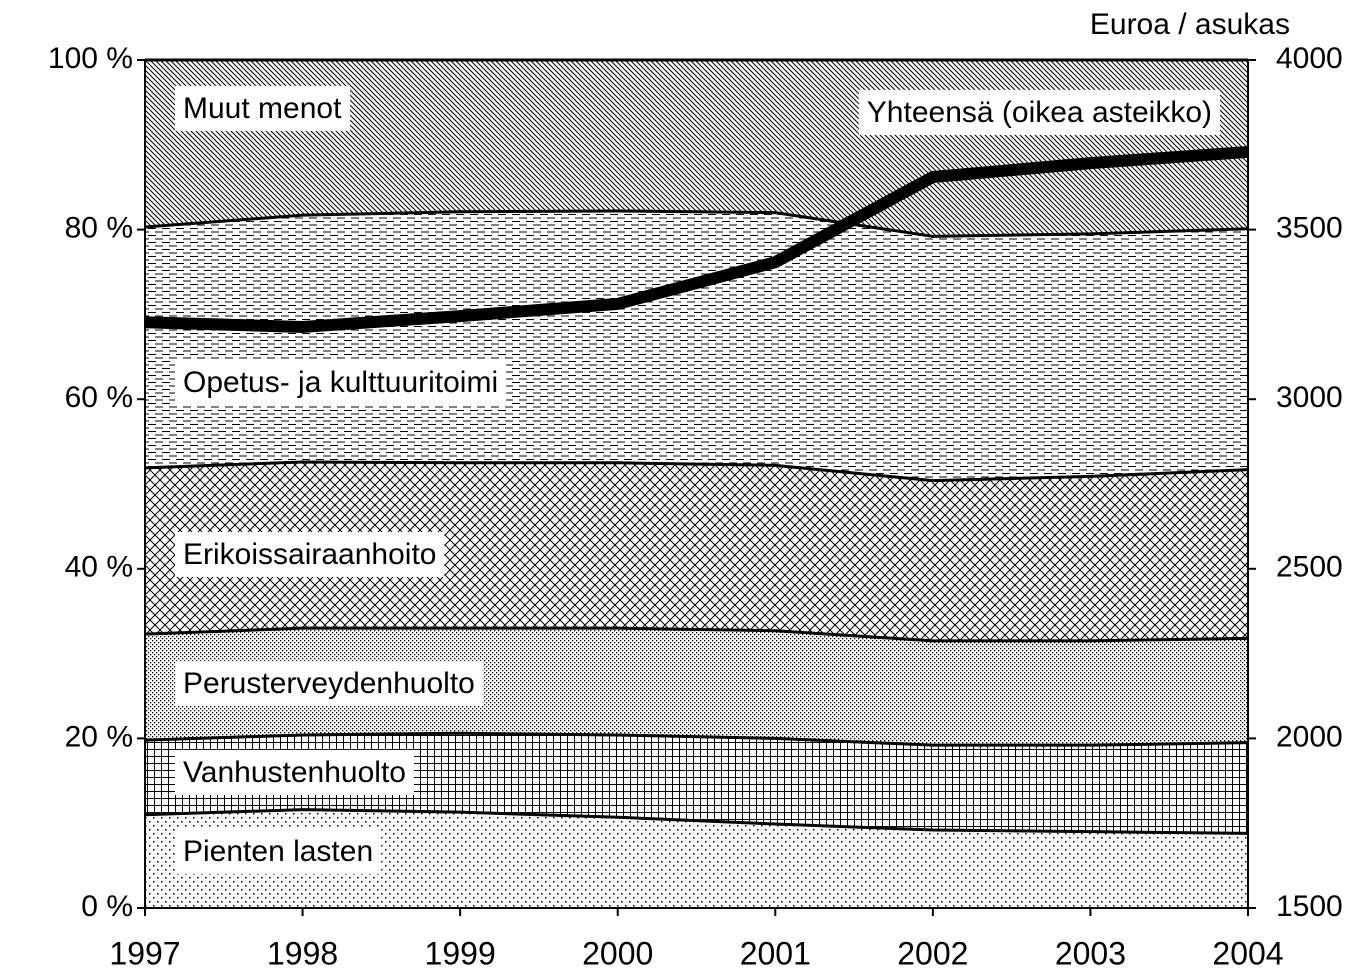 The width and height of the screenshot is (1363, 974). I want to click on x-tick-label: 1999, so click(460, 953).